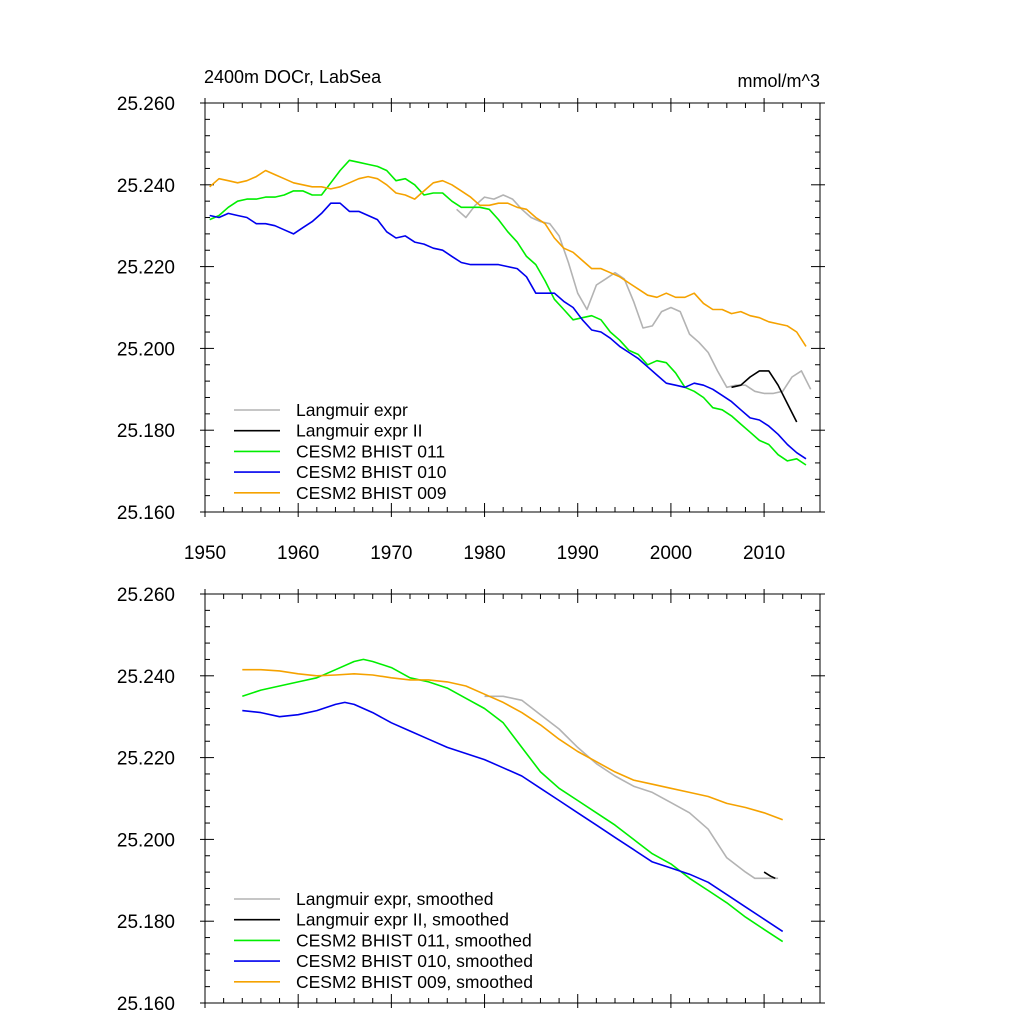 The width and height of the screenshot is (1024, 1024). Describe the element at coordinates (414, 961) in the screenshot. I see `legend-label: CESM2 BHIST 010, smoothed` at that location.